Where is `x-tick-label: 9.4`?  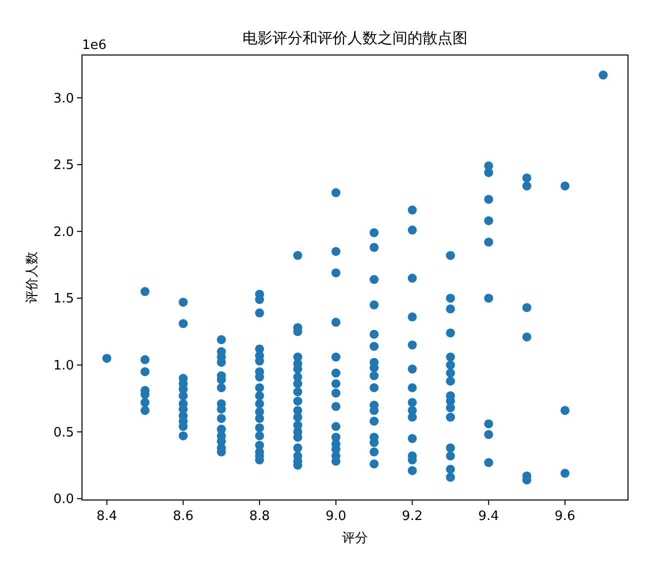
x-tick-label: 9.4 is located at coordinates (488, 516).